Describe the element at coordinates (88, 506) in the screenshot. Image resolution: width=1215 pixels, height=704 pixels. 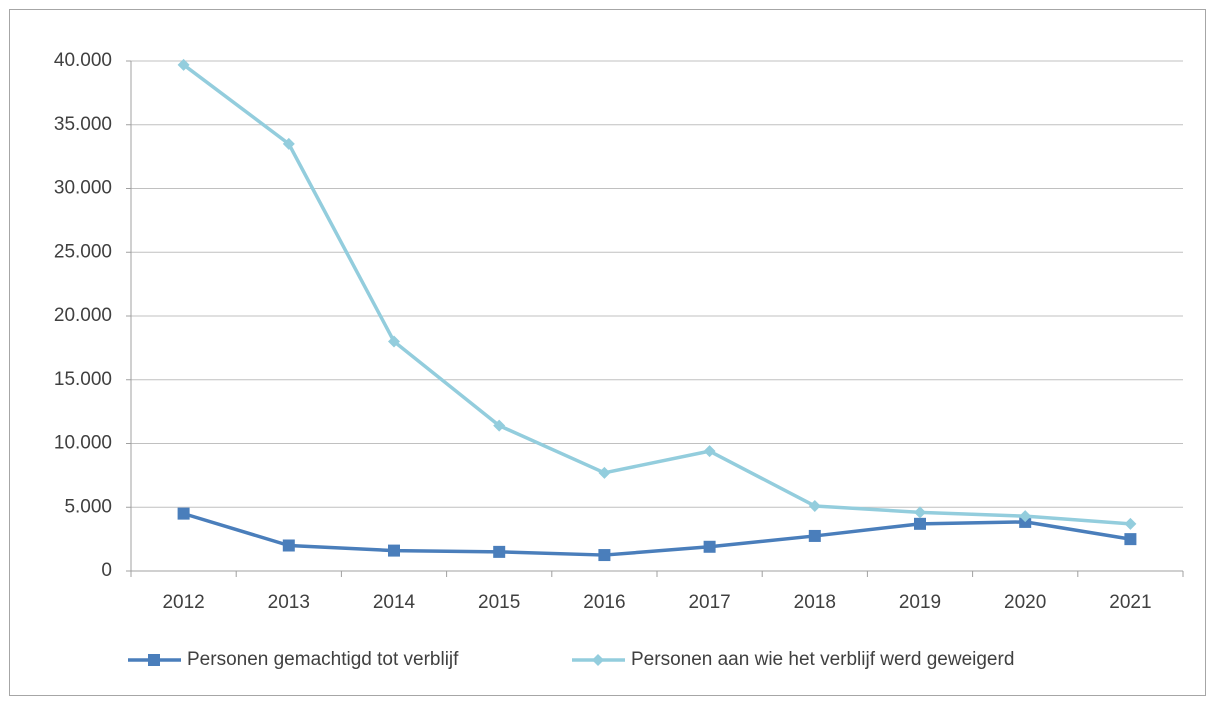
I see `y-tick-label: 5.000` at that location.